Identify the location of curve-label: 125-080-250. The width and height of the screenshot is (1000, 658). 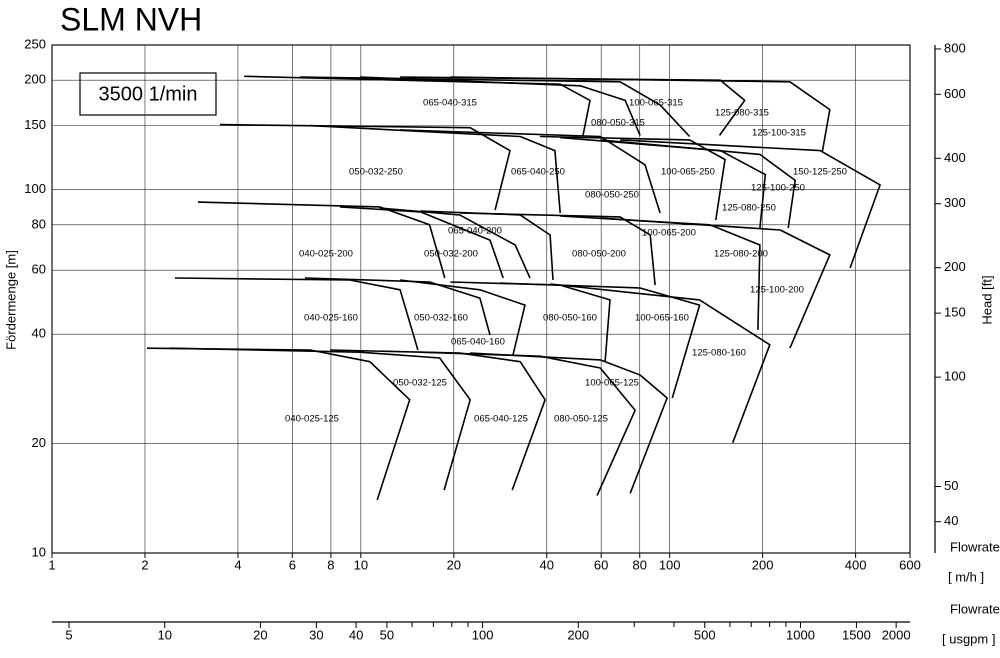
(749, 208).